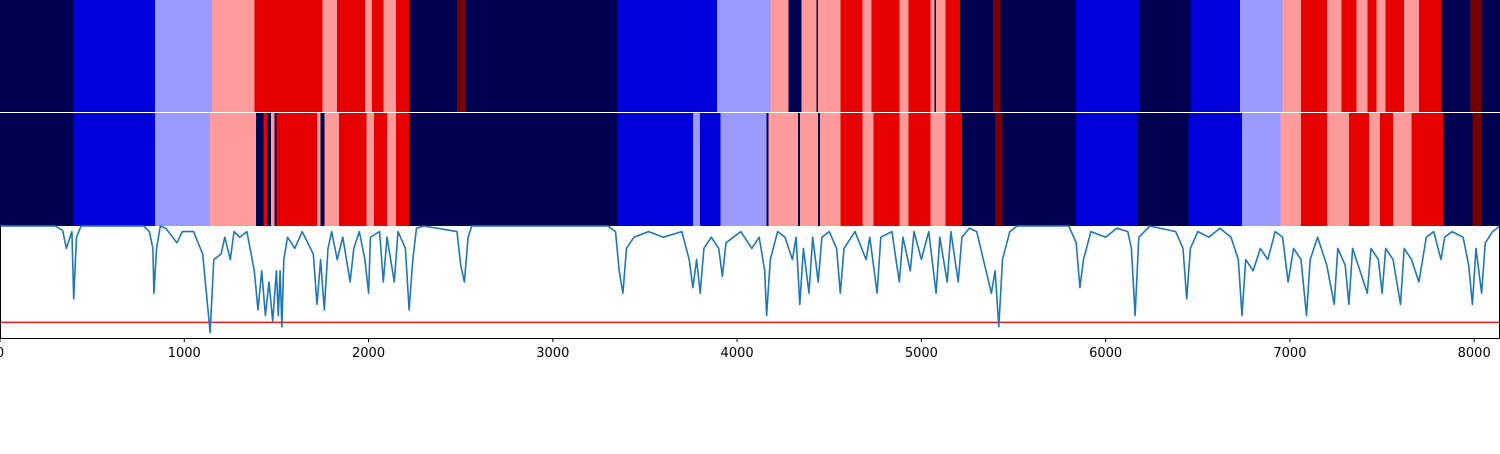  What do you see at coordinates (184, 353) in the screenshot?
I see `x-tick-label-1: 1000` at bounding box center [184, 353].